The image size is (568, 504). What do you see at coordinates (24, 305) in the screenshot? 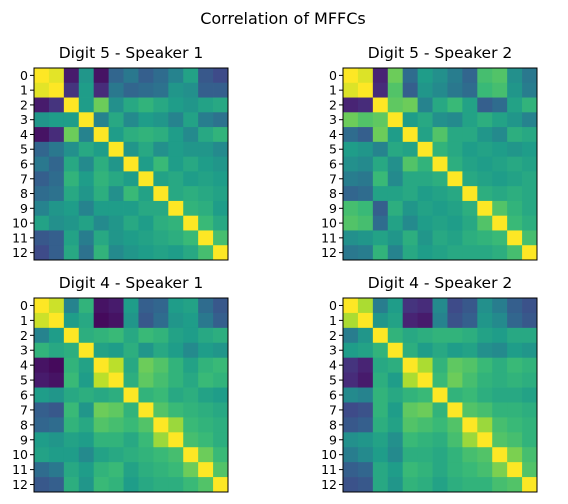
I see `y-tick-label: 0` at bounding box center [24, 305].